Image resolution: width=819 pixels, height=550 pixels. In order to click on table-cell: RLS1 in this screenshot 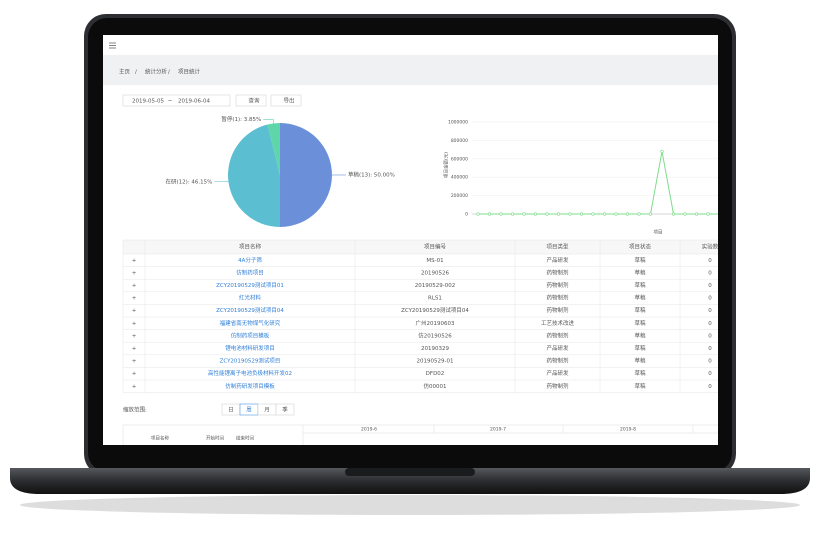, I will do `click(435, 299)`.